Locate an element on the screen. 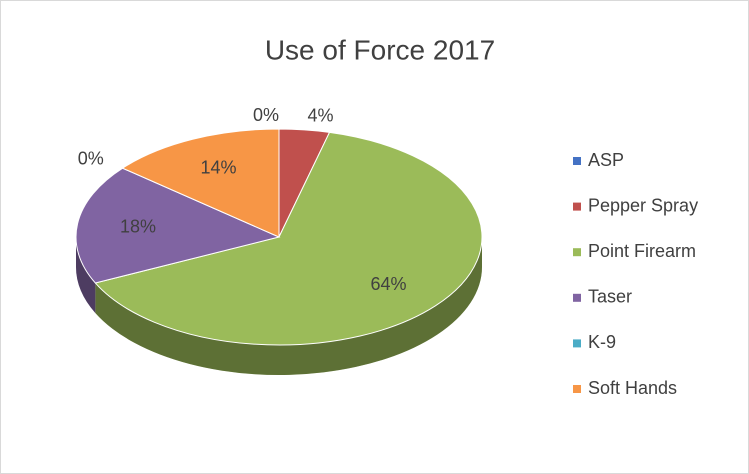 This screenshot has height=474, width=749. legend-label: Point Firearm is located at coordinates (642, 251).